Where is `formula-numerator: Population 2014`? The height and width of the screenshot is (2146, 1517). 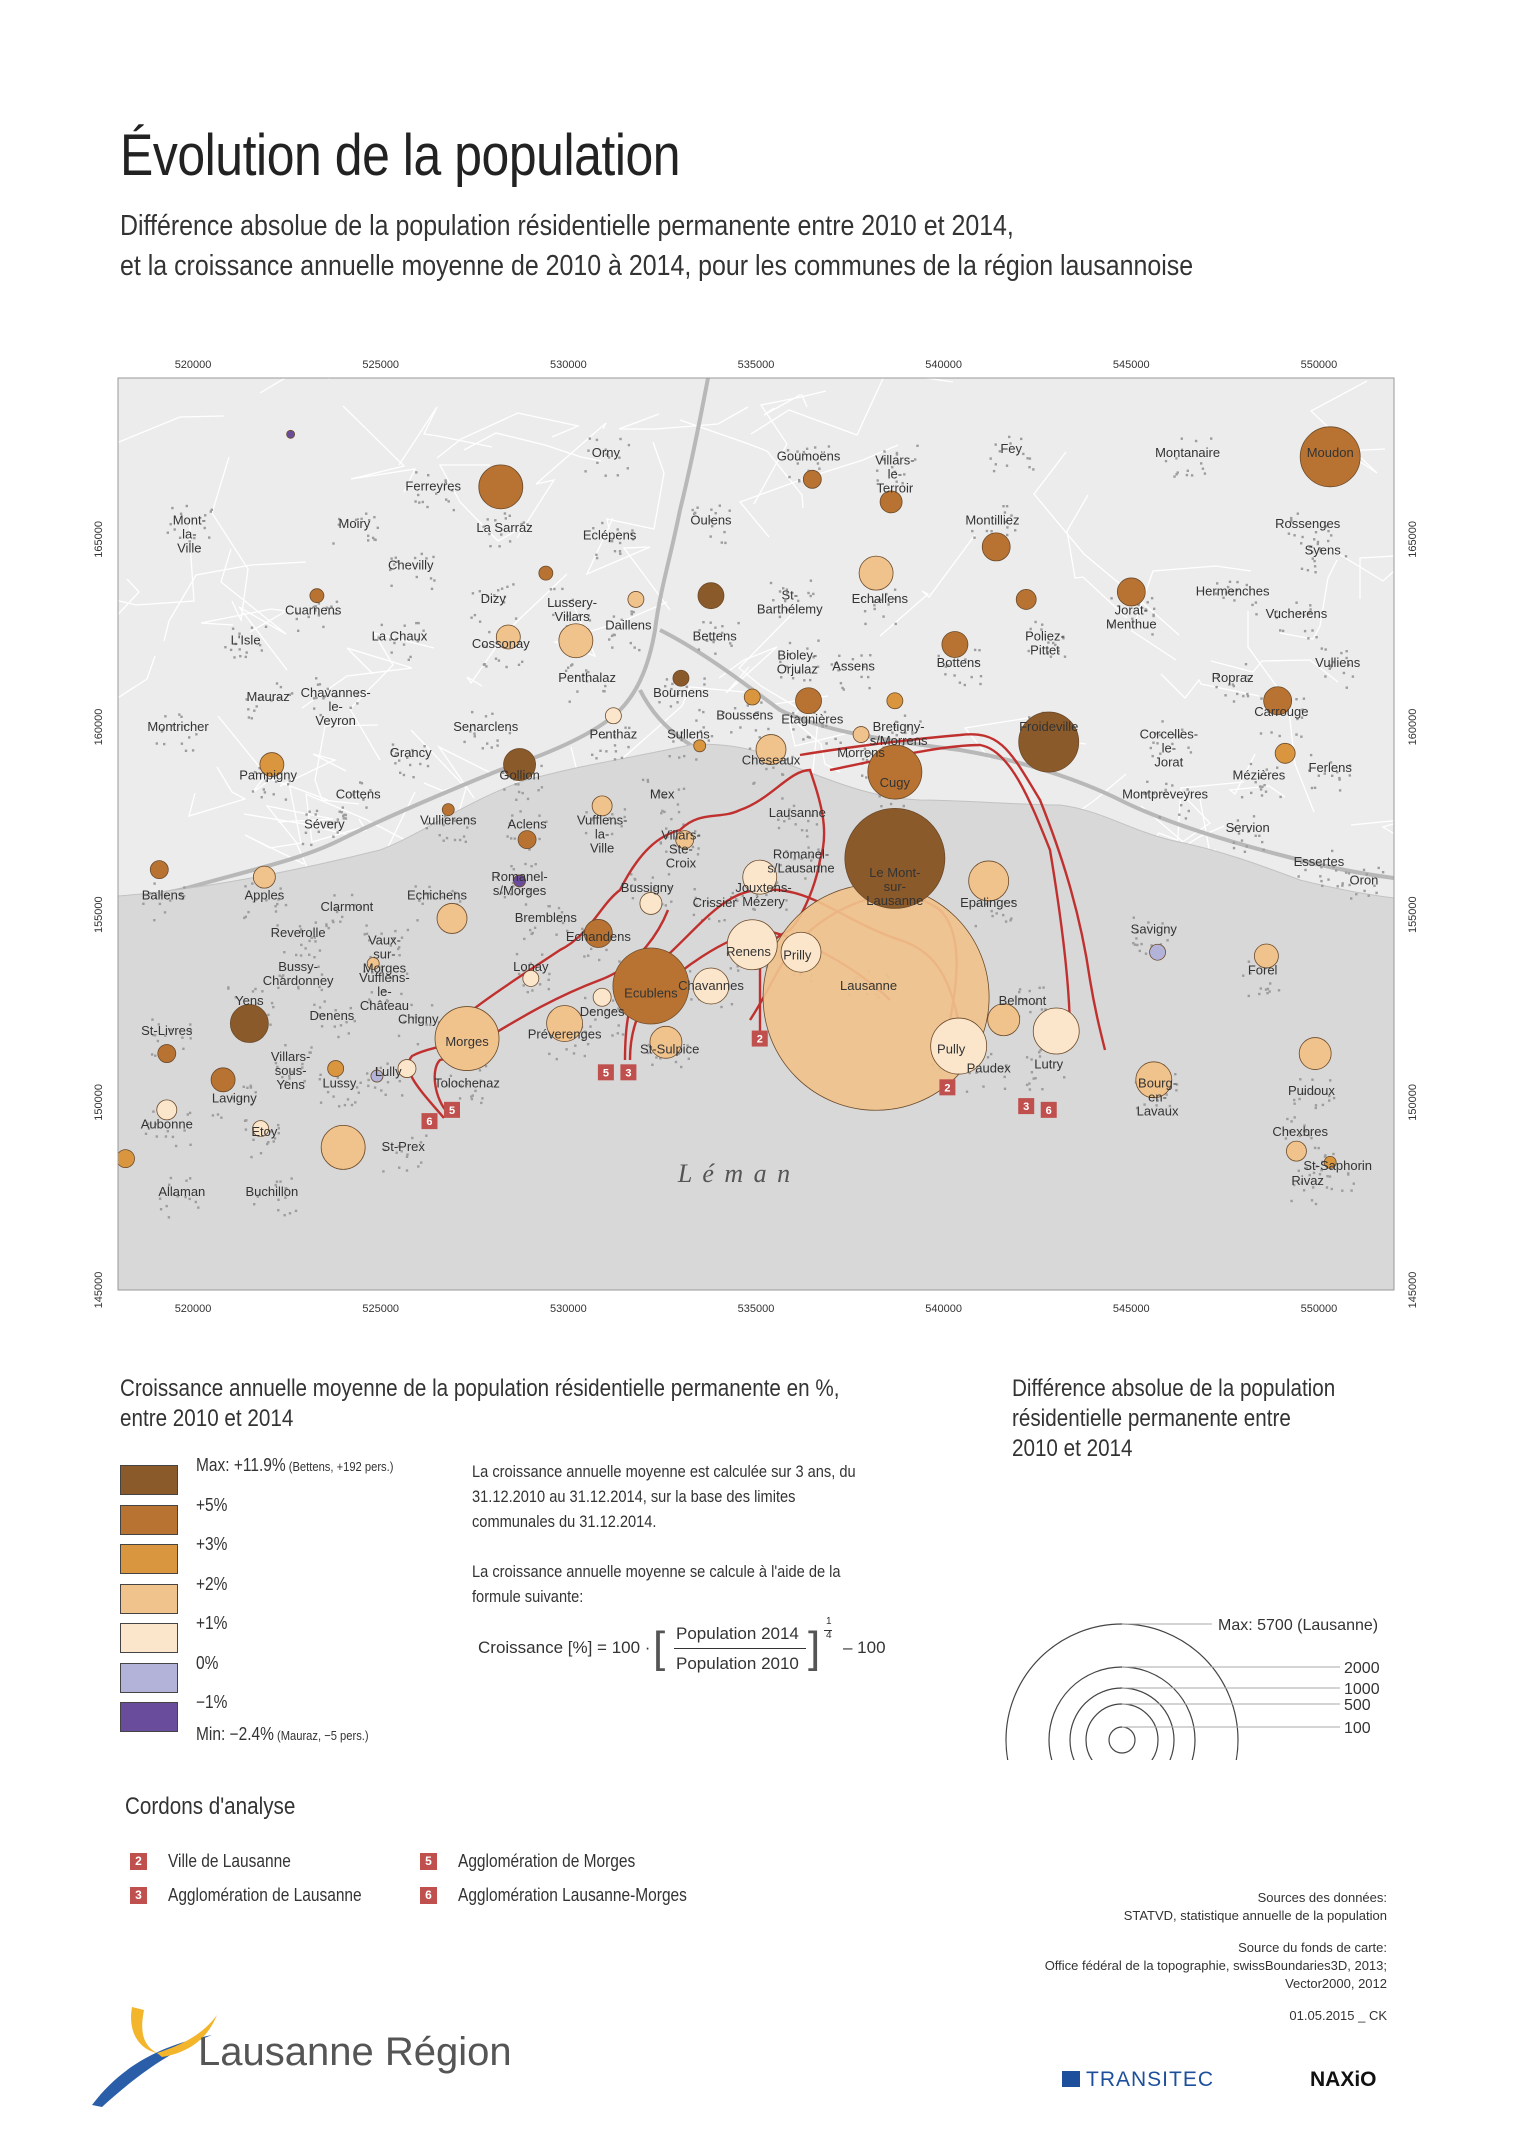
formula-numerator: Population 2014 is located at coordinates (737, 1633).